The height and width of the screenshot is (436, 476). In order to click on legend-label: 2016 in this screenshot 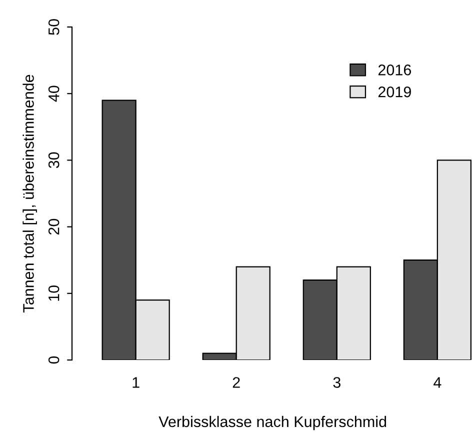, I will do `click(395, 70)`.